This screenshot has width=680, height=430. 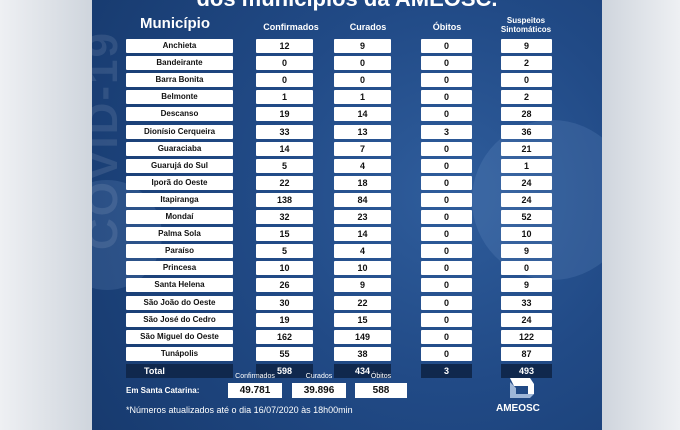 What do you see at coordinates (526, 20) in the screenshot?
I see `header-suspeitos-line1: Suspeitos` at bounding box center [526, 20].